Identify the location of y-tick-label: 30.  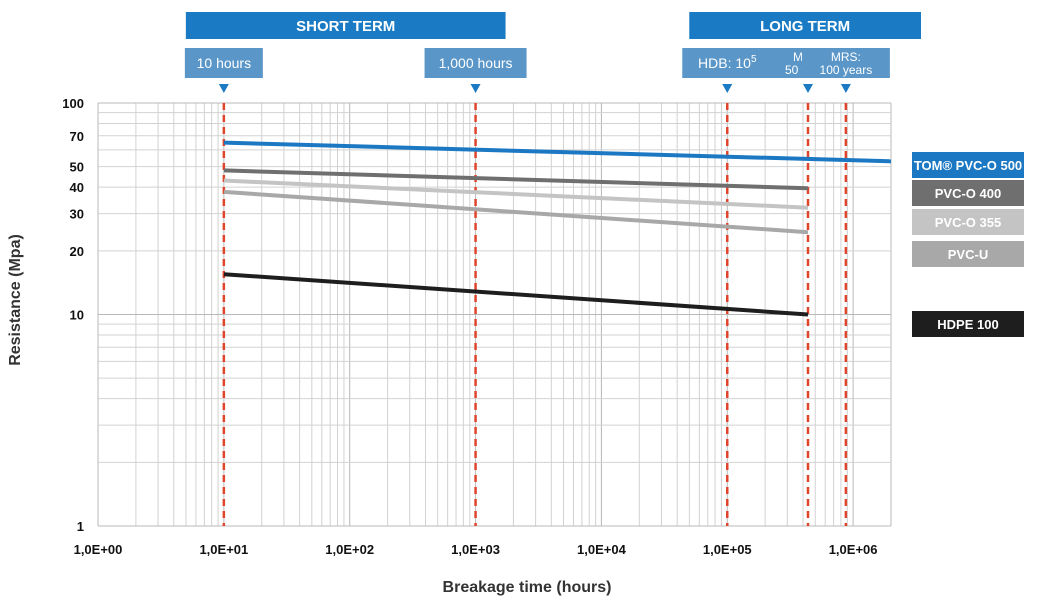
(77, 214).